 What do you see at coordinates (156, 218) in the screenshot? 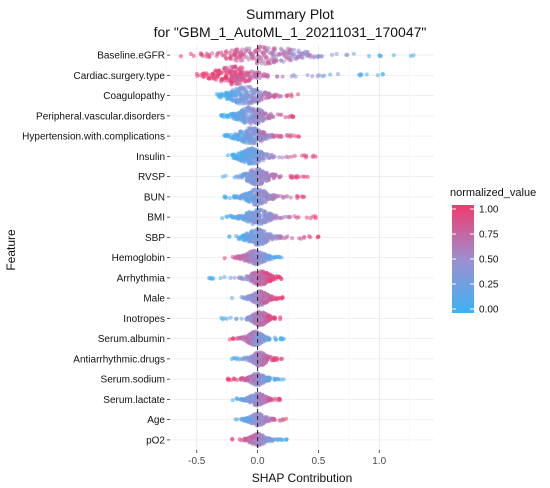
I see `feature-label: BMI` at bounding box center [156, 218].